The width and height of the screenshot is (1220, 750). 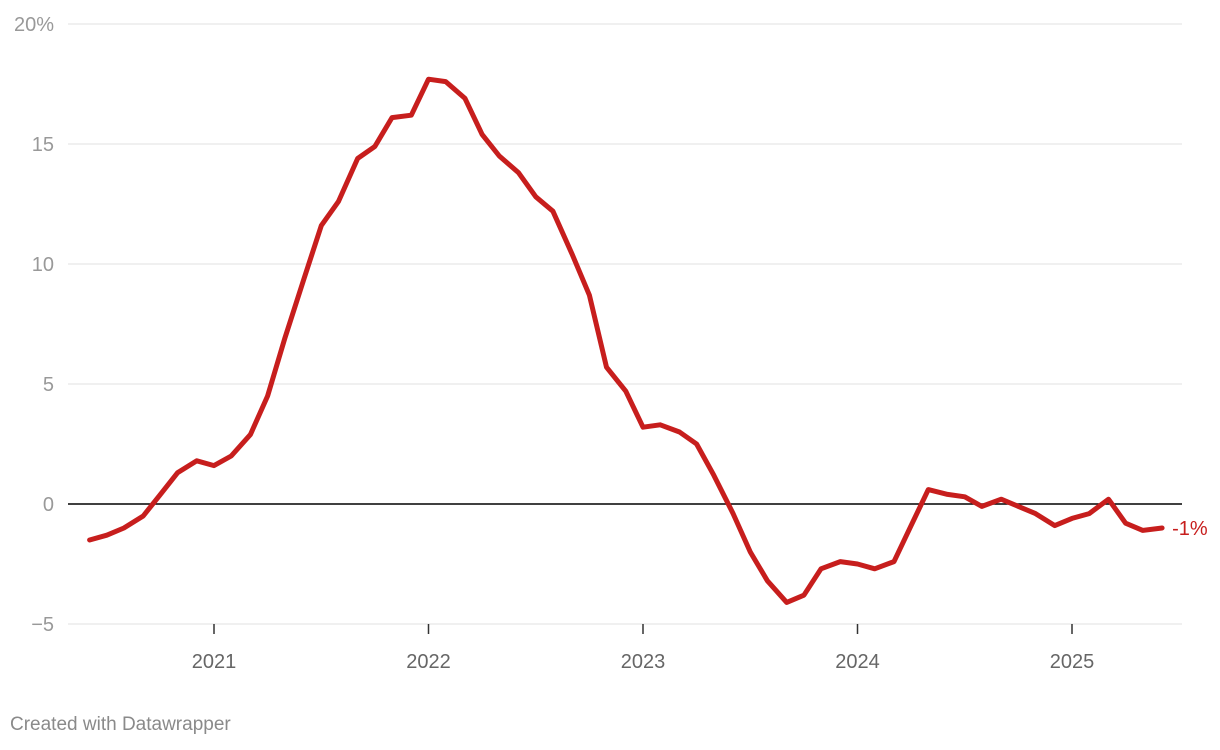 I want to click on x-tick-label: 2025, so click(x=1072, y=662).